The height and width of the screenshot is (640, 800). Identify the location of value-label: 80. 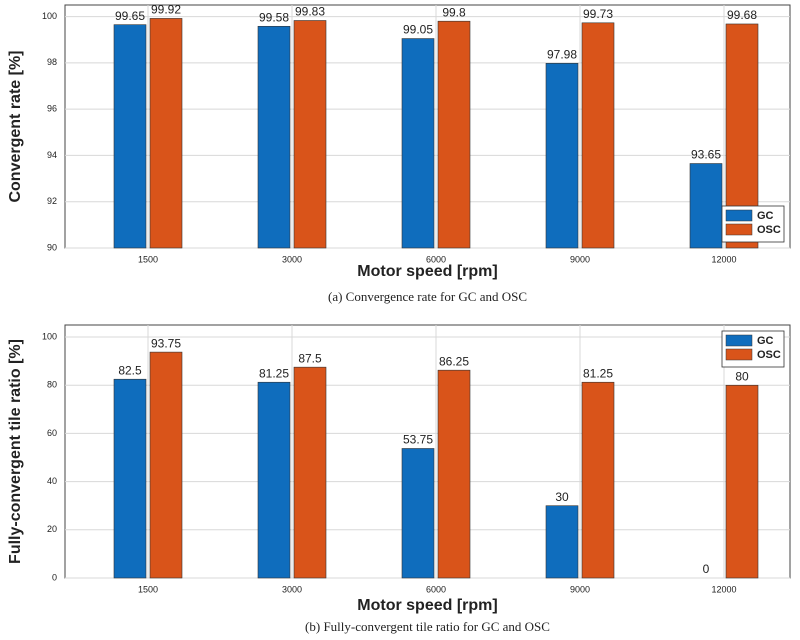
(742, 376).